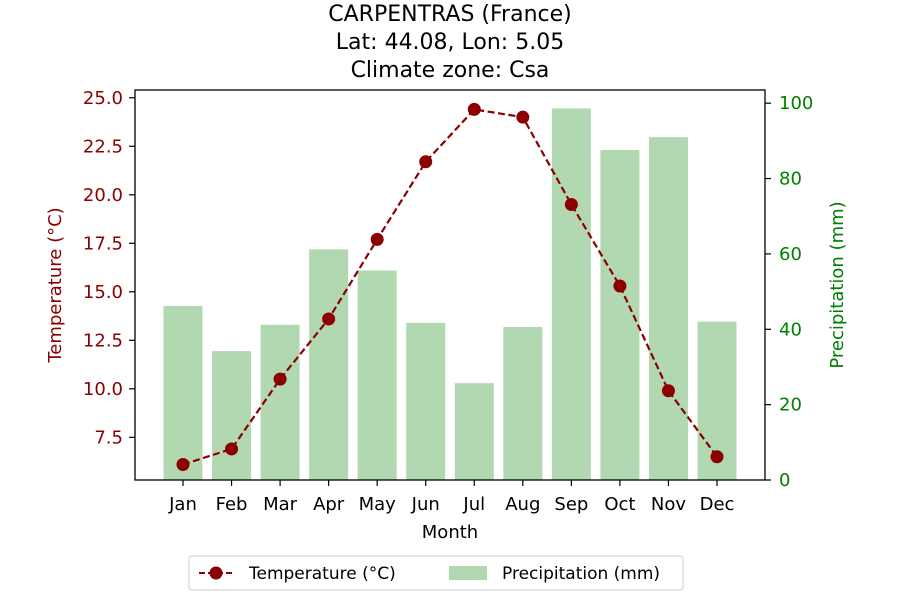 The width and height of the screenshot is (900, 600). What do you see at coordinates (668, 391) in the screenshot?
I see `temp-point-nov` at bounding box center [668, 391].